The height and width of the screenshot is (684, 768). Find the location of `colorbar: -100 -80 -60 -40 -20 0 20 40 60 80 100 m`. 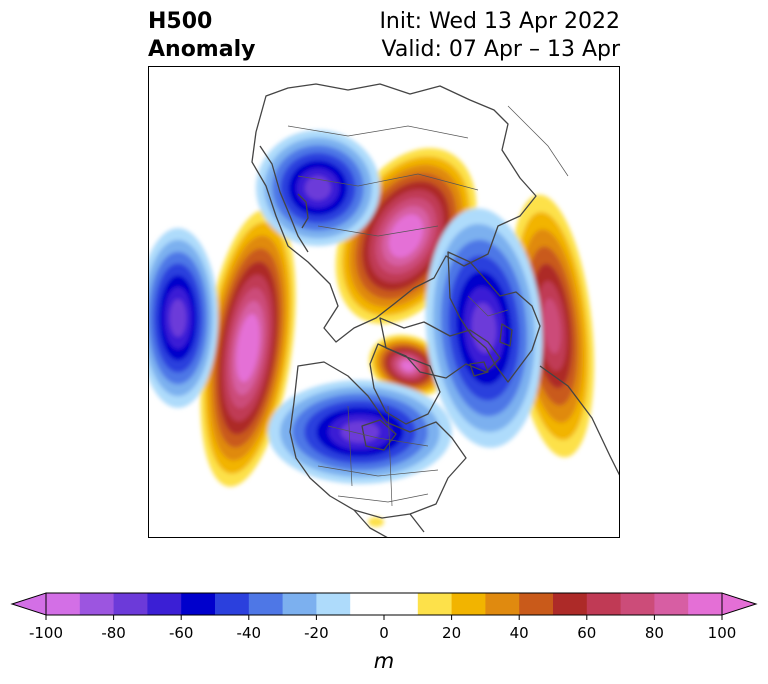

colorbar: -100 -80 -60 -40 -20 0 20 40 60 80 100 m is located at coordinates (384, 632).